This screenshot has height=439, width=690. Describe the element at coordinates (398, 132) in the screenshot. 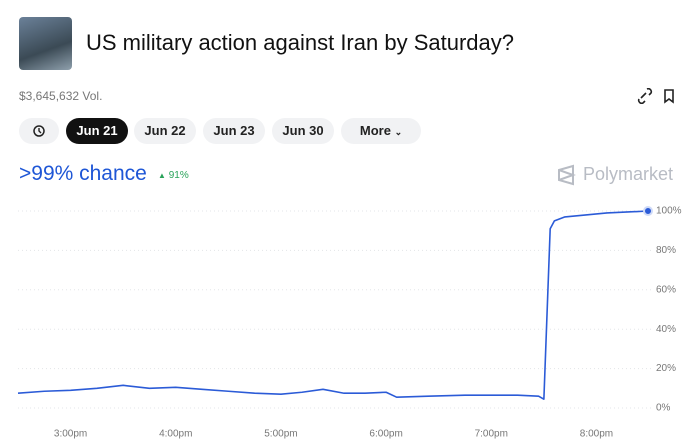

I see `chevron: ⌄` at that location.